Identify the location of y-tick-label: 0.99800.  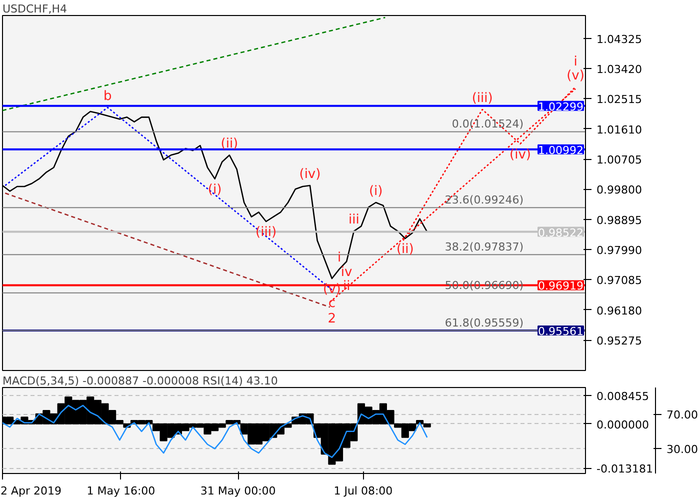
(619, 190).